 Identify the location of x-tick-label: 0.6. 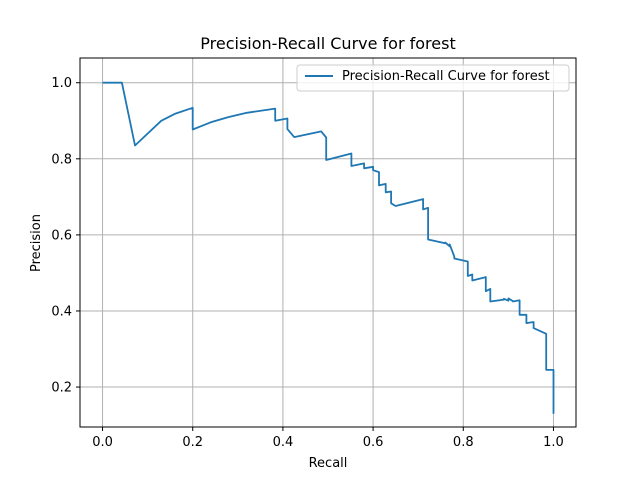
(373, 442).